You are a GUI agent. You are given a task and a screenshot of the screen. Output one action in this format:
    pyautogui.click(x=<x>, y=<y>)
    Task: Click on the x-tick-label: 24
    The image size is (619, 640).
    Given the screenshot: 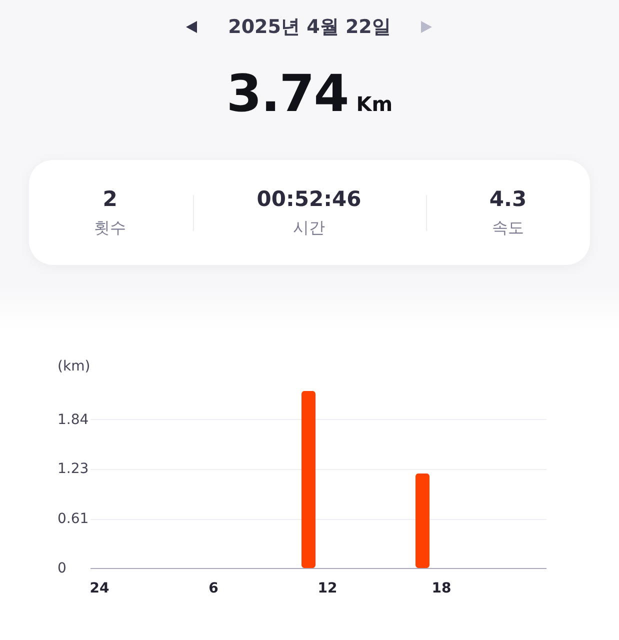 What is the action you would take?
    pyautogui.click(x=100, y=588)
    